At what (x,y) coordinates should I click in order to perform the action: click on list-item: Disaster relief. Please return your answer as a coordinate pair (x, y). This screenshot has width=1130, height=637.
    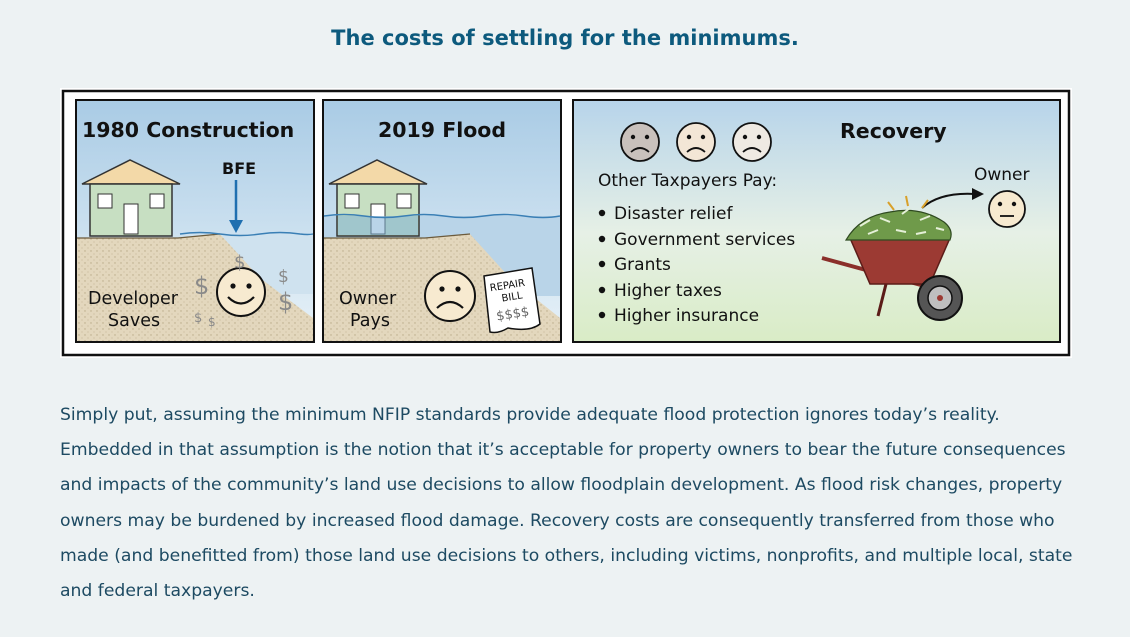
    Looking at the image, I should click on (673, 214).